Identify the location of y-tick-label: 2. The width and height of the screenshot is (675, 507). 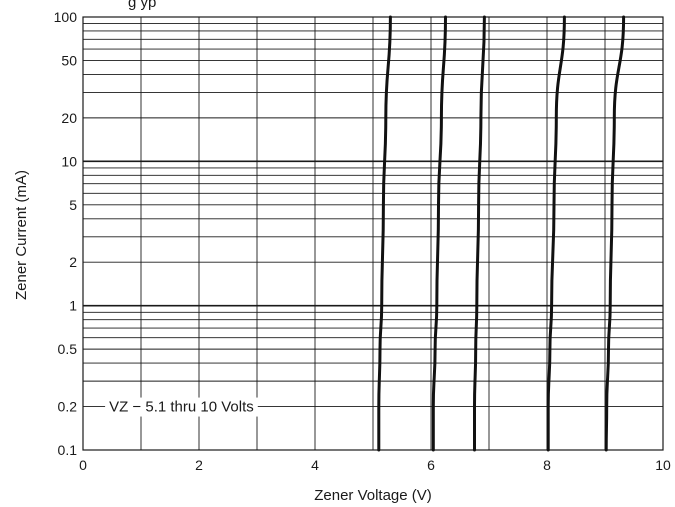
(73, 262).